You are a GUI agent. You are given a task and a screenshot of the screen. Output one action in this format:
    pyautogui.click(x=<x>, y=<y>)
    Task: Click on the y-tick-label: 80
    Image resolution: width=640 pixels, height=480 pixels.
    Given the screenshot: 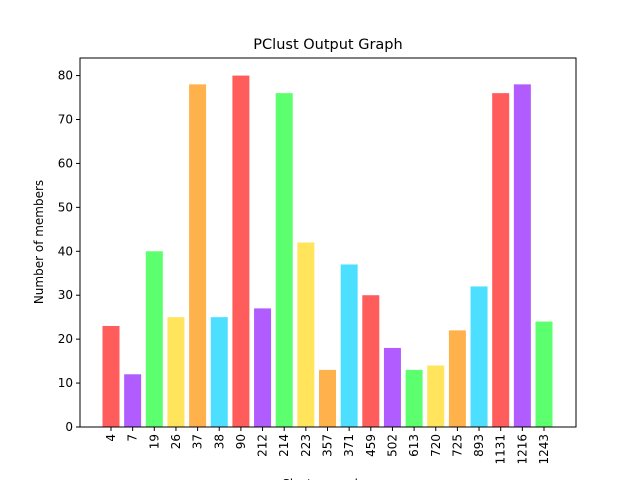 What is the action you would take?
    pyautogui.click(x=65, y=76)
    